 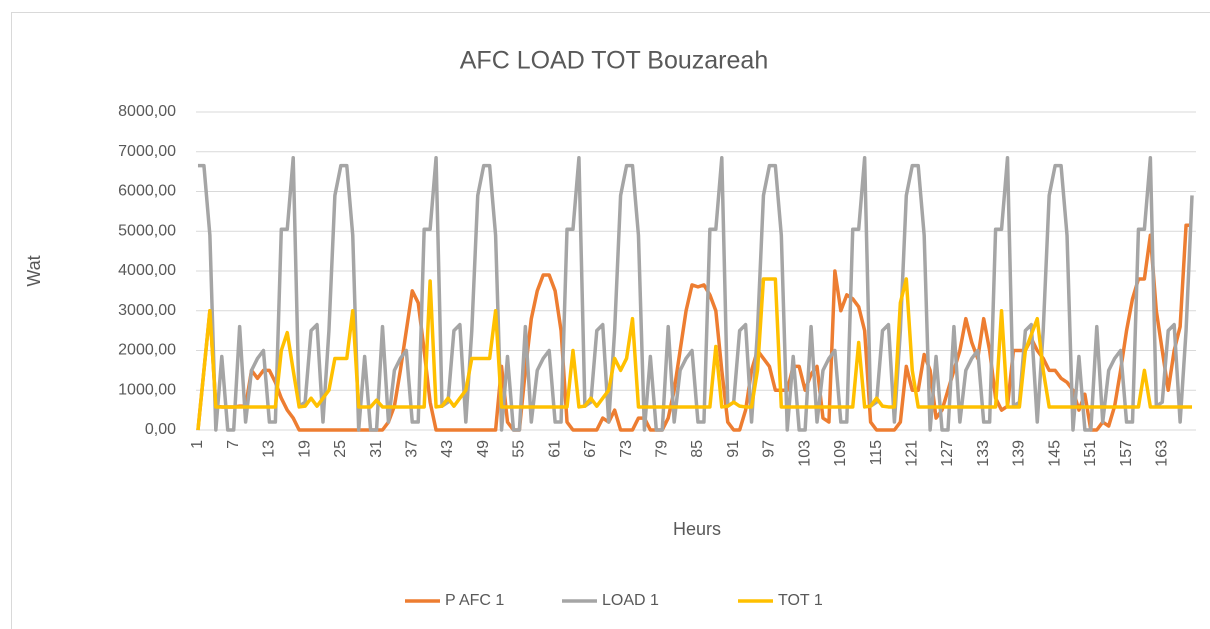 I want to click on y-tick-label: 2000,00, so click(x=147, y=350).